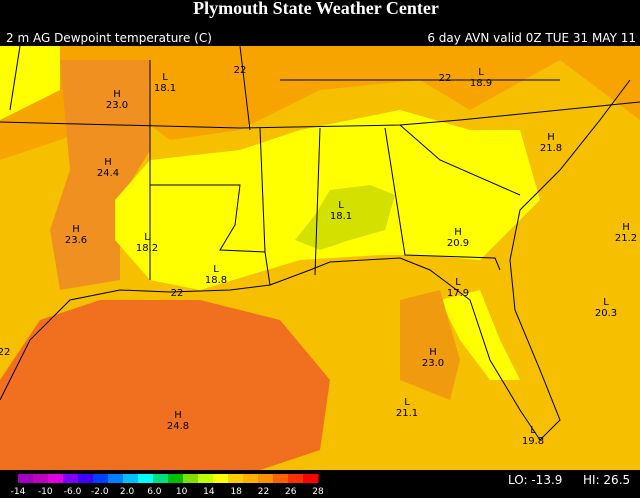 The width and height of the screenshot is (640, 498). I want to click on colorbar-label: 10, so click(182, 492).